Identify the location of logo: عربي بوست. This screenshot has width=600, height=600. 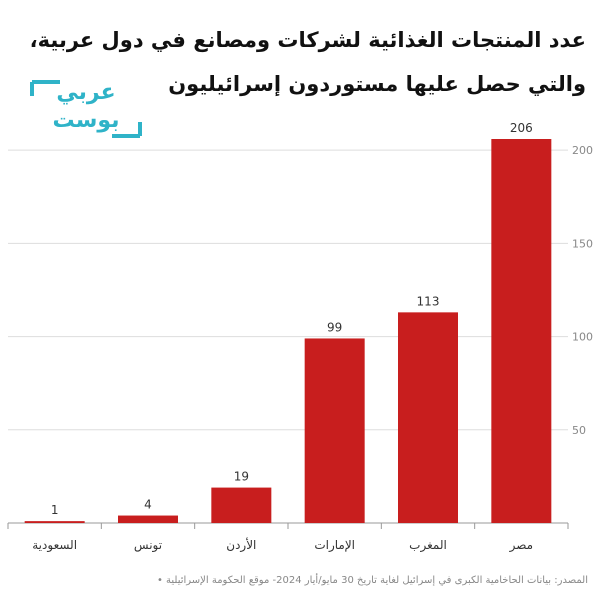
(86, 109).